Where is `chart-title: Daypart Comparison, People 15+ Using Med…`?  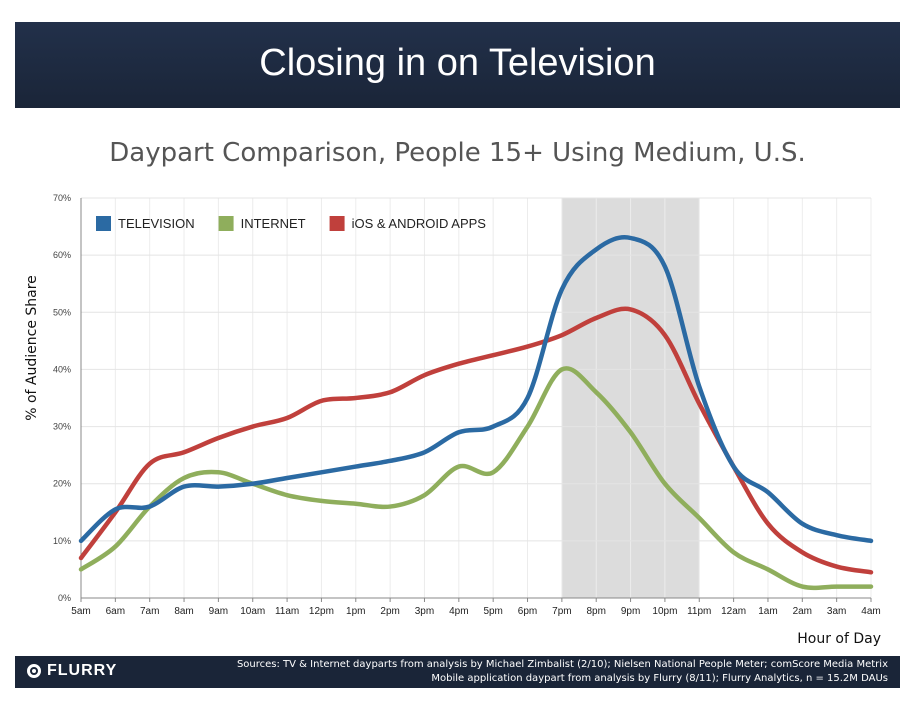 chart-title: Daypart Comparison, People 15+ Using Med… is located at coordinates (457, 153).